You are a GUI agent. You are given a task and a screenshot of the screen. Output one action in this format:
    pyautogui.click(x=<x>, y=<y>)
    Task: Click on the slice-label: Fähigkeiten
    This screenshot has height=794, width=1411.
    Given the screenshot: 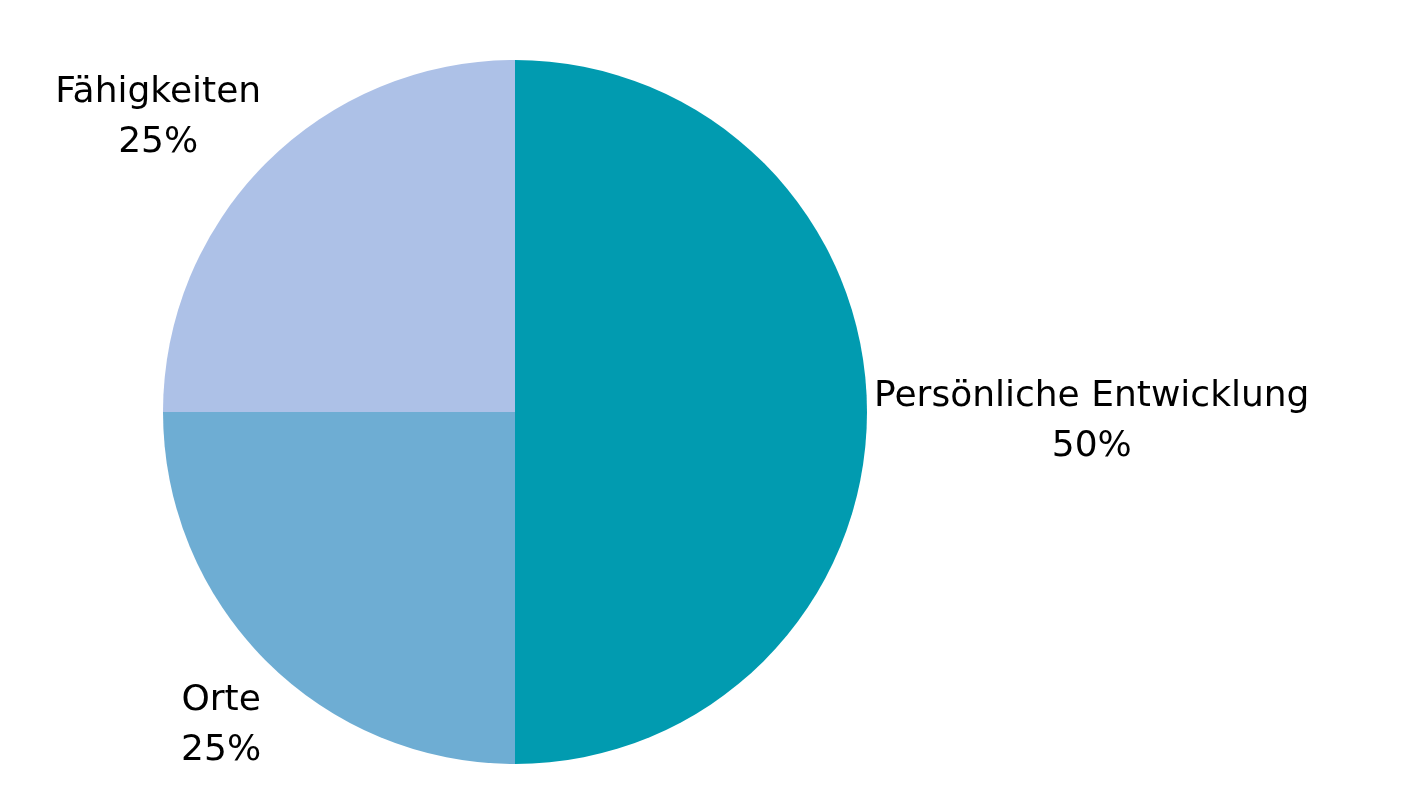 What is the action you would take?
    pyautogui.click(x=158, y=90)
    